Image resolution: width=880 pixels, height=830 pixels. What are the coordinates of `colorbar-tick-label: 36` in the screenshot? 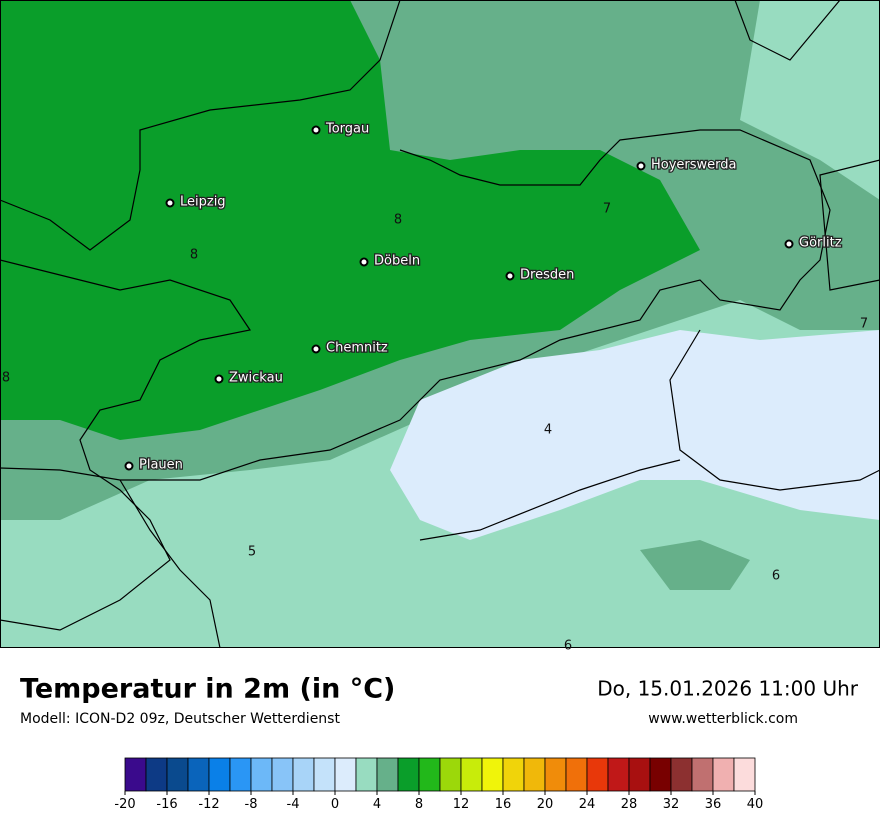 It's located at (713, 804).